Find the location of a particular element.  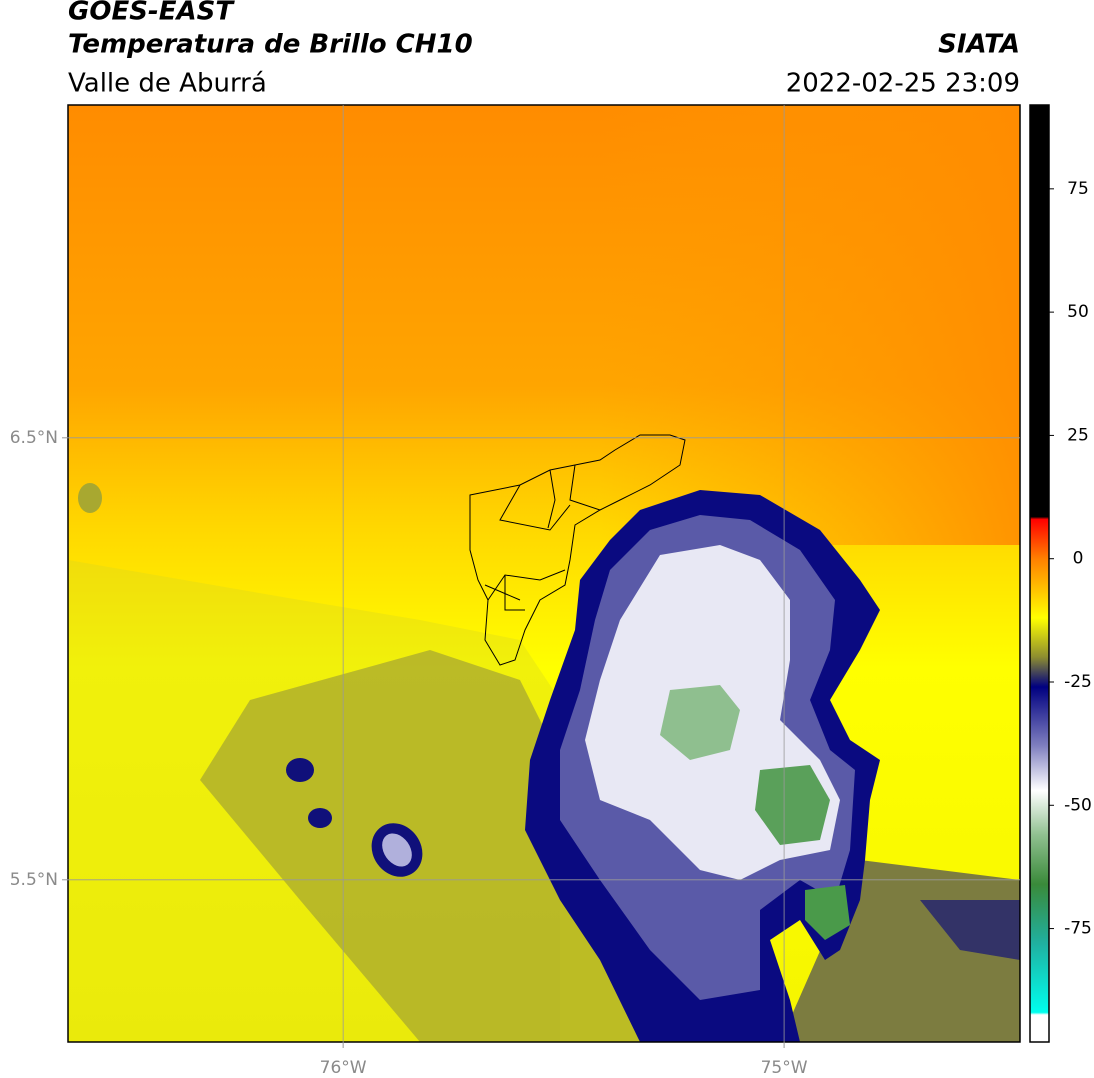

colorbar-tick-label: 75 is located at coordinates (1078, 189).